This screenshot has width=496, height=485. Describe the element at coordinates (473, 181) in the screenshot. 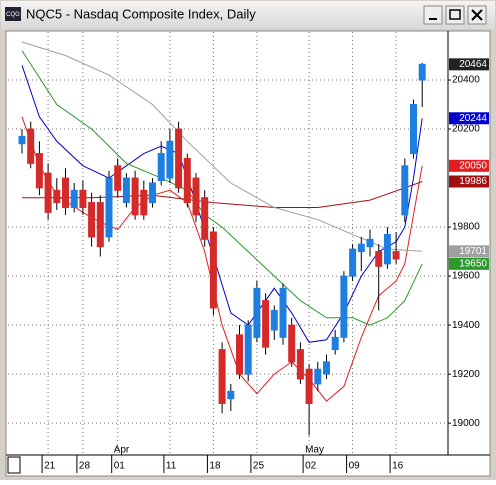

I see `end-label: 19986` at that location.